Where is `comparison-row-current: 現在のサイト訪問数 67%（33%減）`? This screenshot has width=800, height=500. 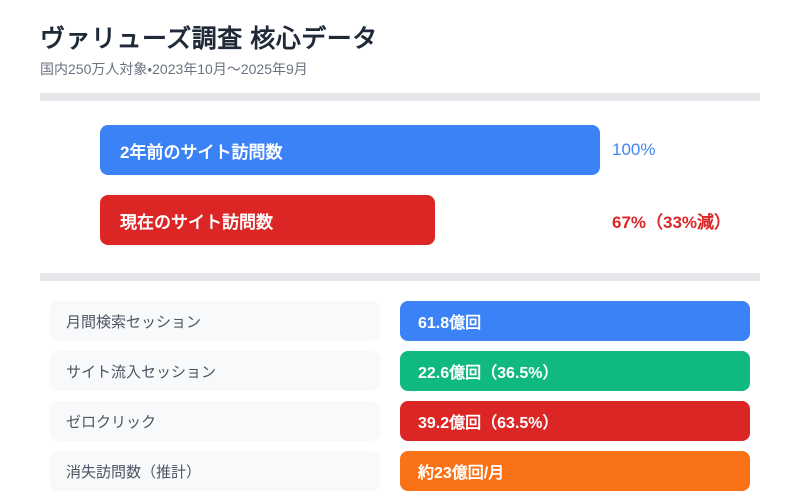 comparison-row-current: 現在のサイト訪問数 67%（33%減） is located at coordinates (430, 220).